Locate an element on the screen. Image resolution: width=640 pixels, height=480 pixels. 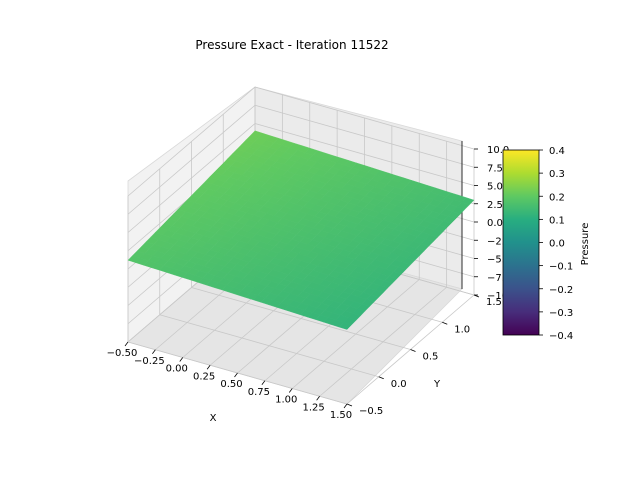
z-tick-label: 2.5 is located at coordinates (495, 205).